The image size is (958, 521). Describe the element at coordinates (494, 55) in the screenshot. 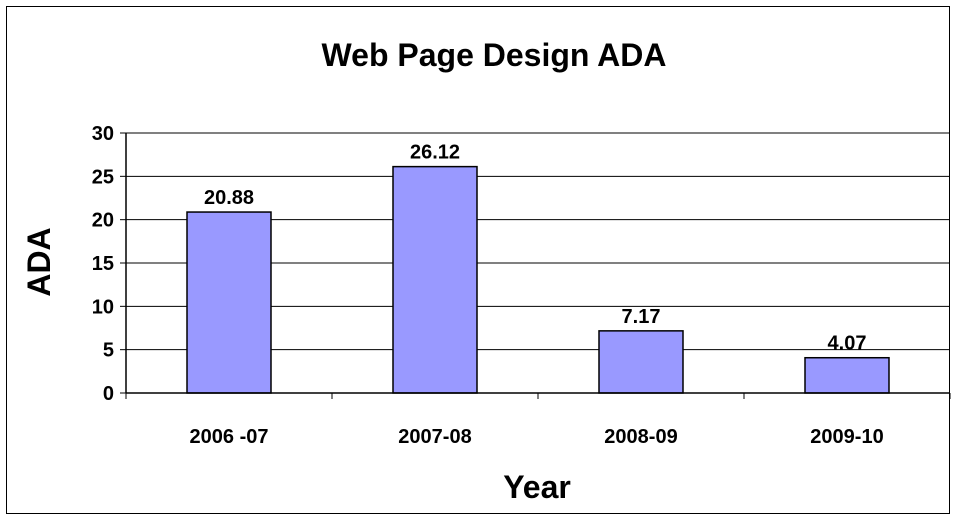

I see `chart-title: Web Page Design ADA` at that location.